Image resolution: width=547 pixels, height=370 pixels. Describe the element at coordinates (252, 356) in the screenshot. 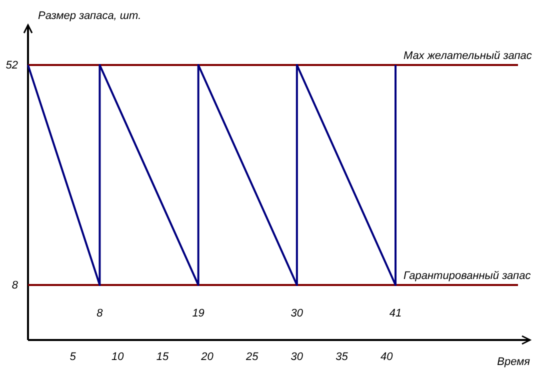

I see `x-tick-label: 25` at that location.